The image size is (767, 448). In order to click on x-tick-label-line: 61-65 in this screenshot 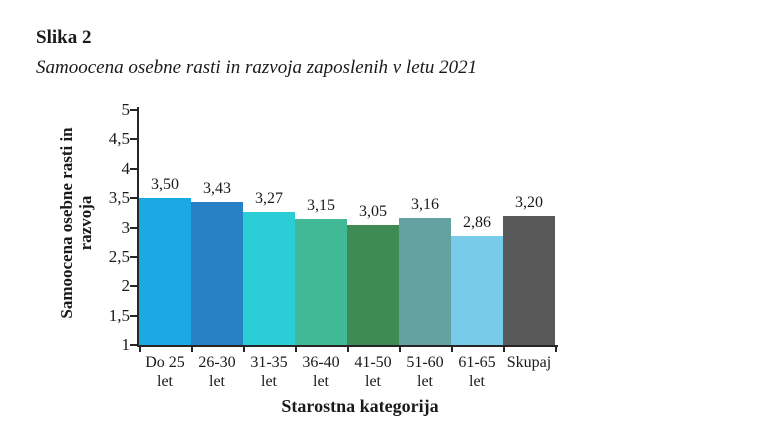, I will do `click(477, 362)`.